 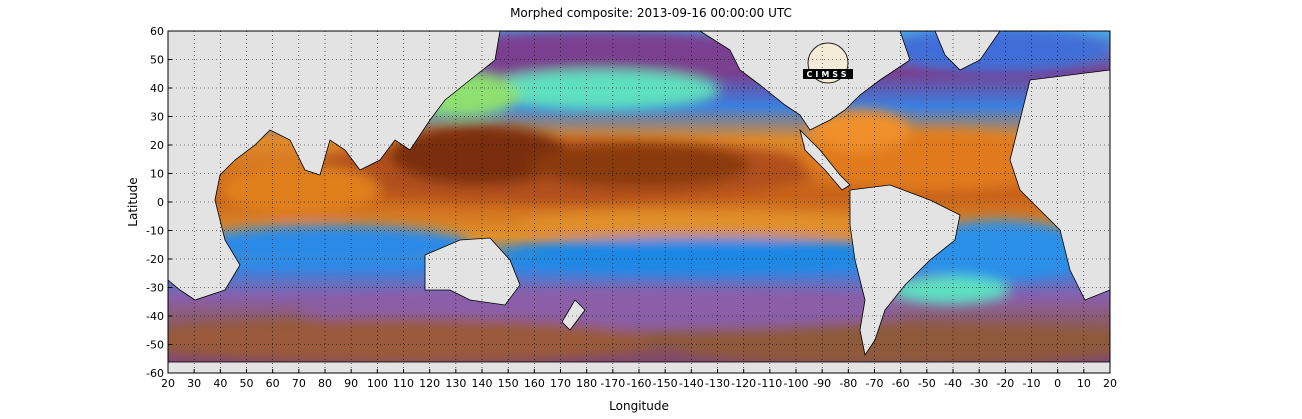 What do you see at coordinates (901, 383) in the screenshot?
I see `x-tick-label: -60` at bounding box center [901, 383].